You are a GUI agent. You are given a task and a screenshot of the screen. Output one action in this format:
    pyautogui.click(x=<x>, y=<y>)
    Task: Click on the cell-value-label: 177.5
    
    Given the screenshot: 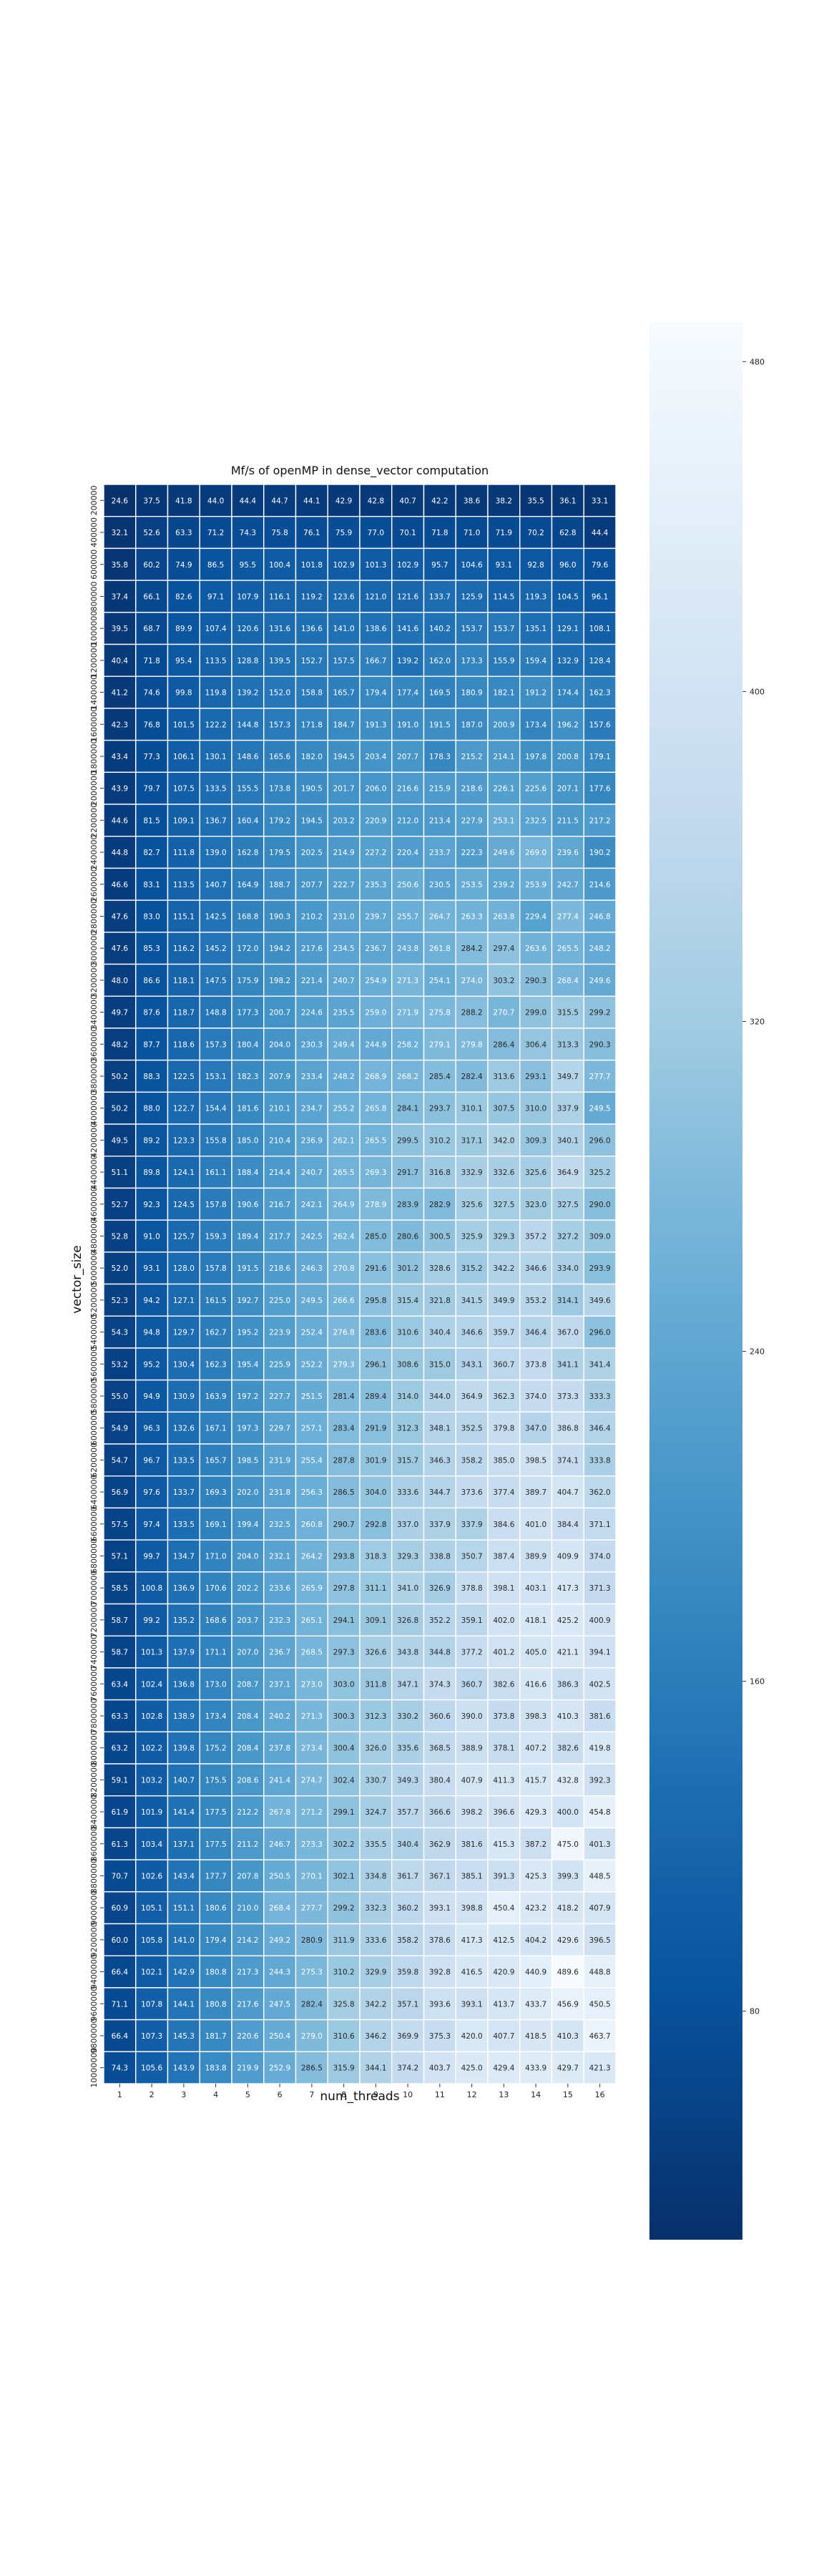 What is the action you would take?
    pyautogui.click(x=216, y=1844)
    